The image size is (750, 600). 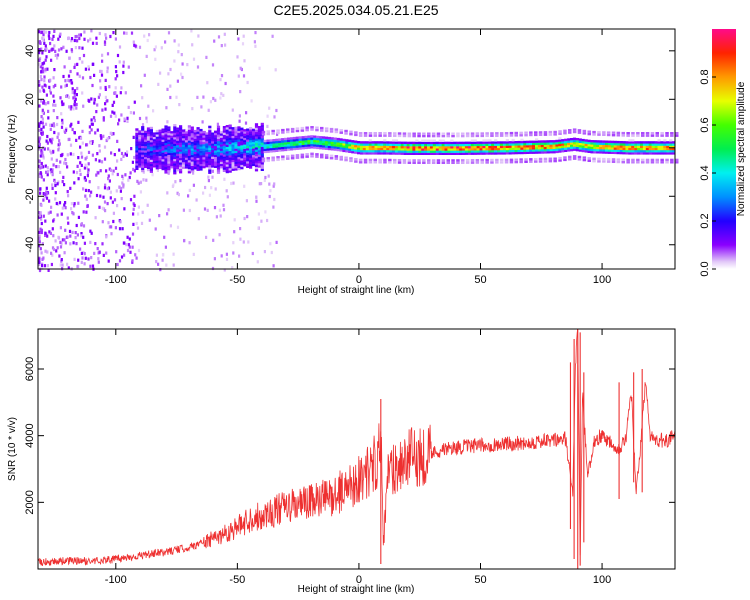 I want to click on colorbar-tick-label: 0.0, so click(x=705, y=268).